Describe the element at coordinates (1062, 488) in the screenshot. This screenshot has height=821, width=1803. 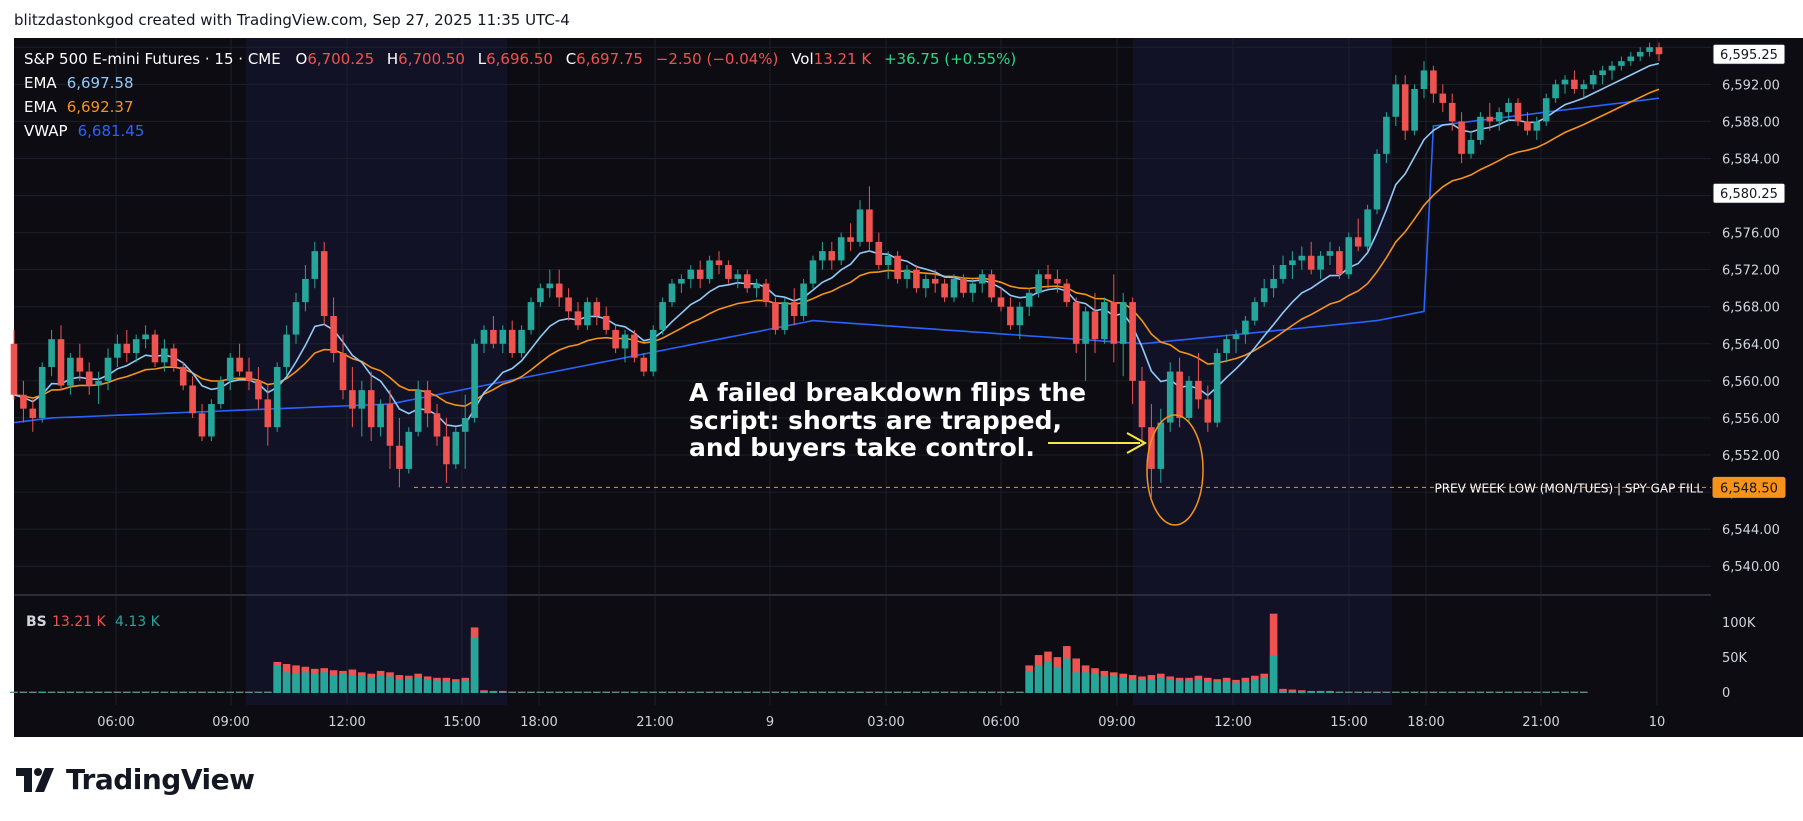
I see `support-level-line: PREV WEEK LOW (MON/TUES) | SPY GAP FILL` at that location.